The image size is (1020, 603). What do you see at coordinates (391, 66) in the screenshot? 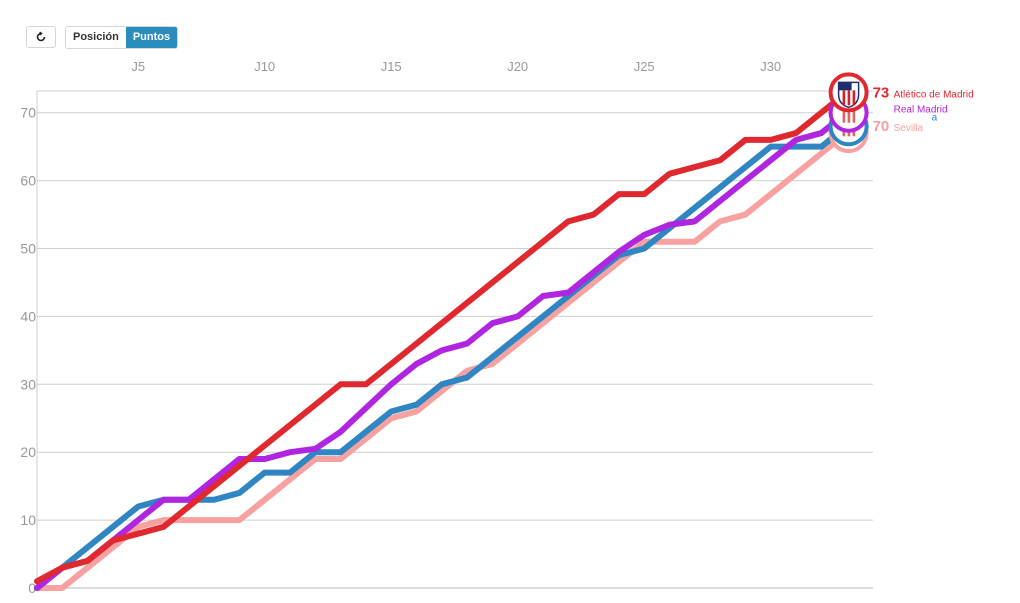
I see `x-tick-label: J15` at bounding box center [391, 66].